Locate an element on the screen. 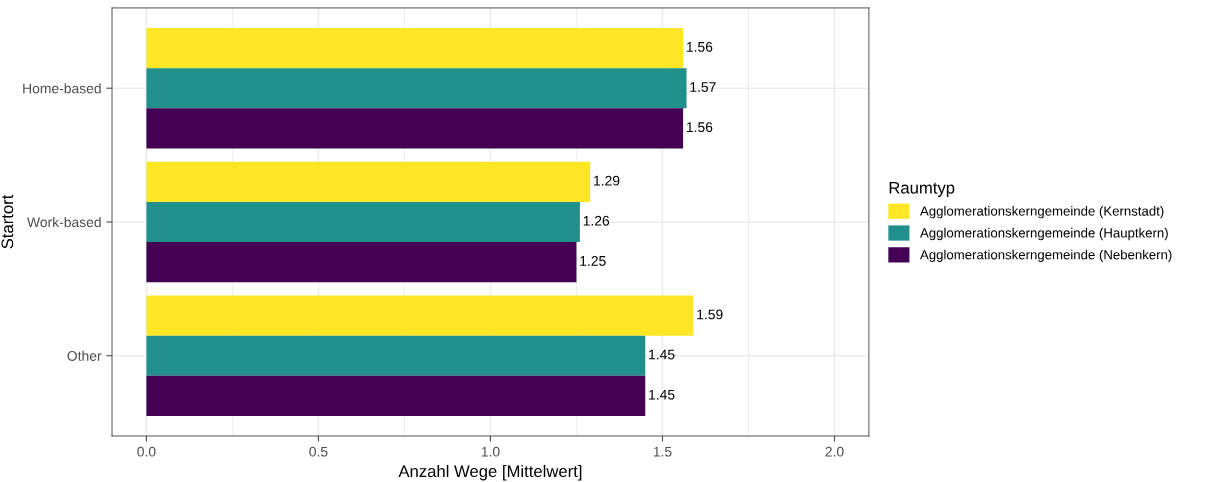 The image size is (1211, 482). x-axis-title: Anzahl Wege [Mittelwert] is located at coordinates (490, 472).